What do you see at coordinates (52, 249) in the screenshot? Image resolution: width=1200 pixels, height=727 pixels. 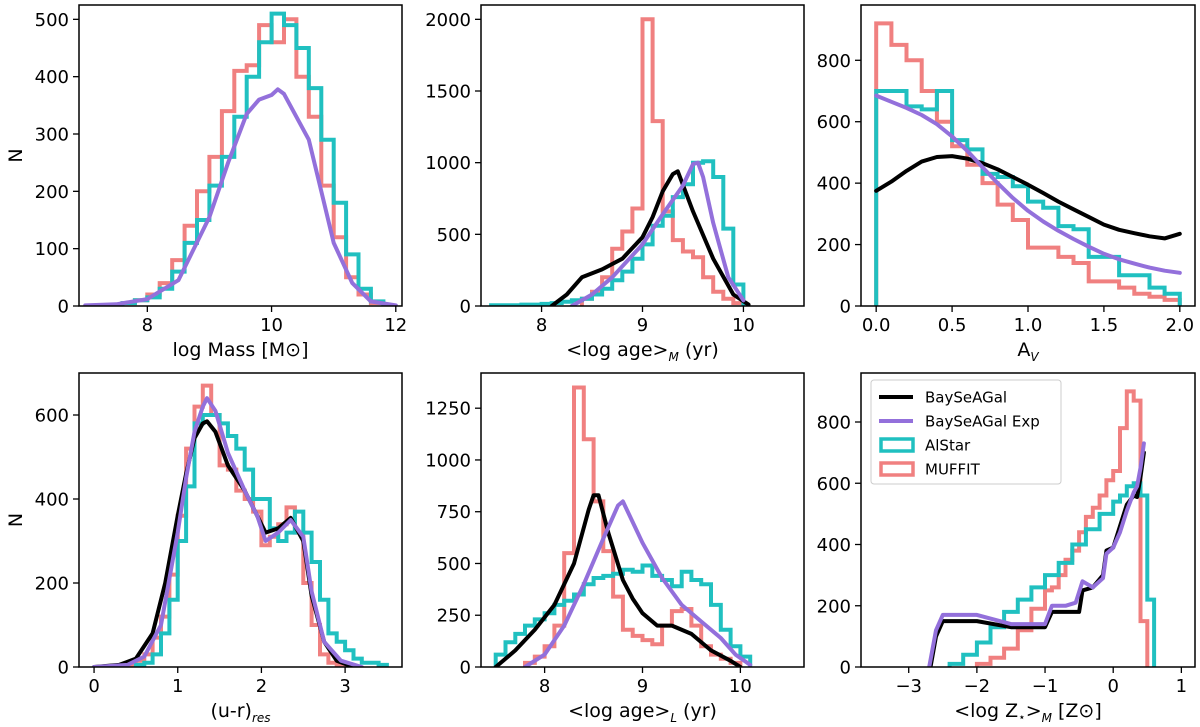 I see `y-tick-label: 100` at bounding box center [52, 249].